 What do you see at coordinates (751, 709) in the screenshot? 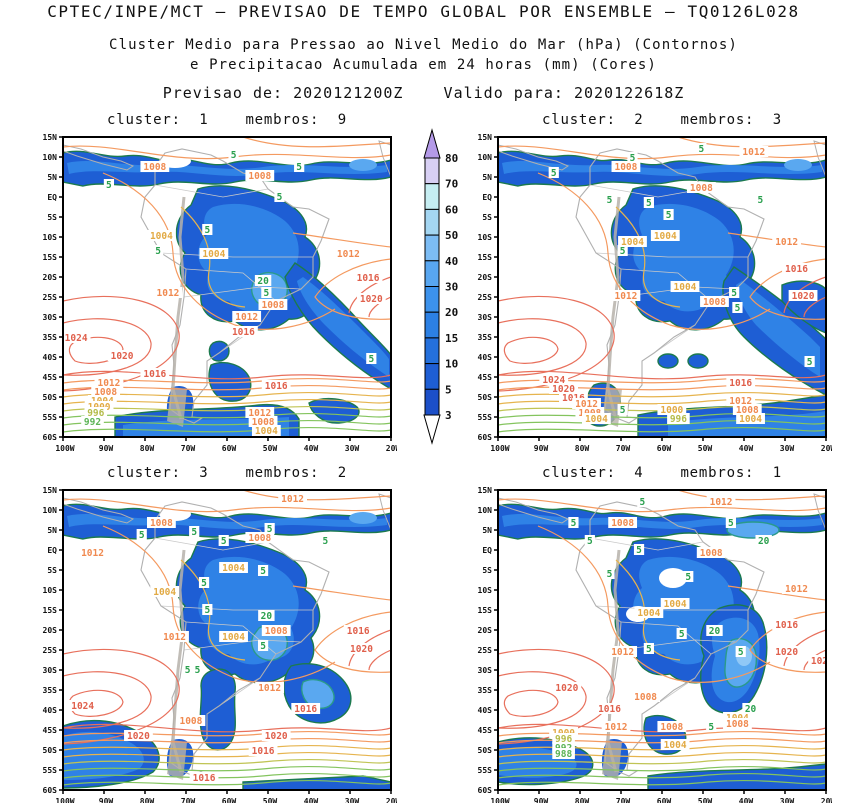
I see `precip-label: 20` at bounding box center [751, 709].